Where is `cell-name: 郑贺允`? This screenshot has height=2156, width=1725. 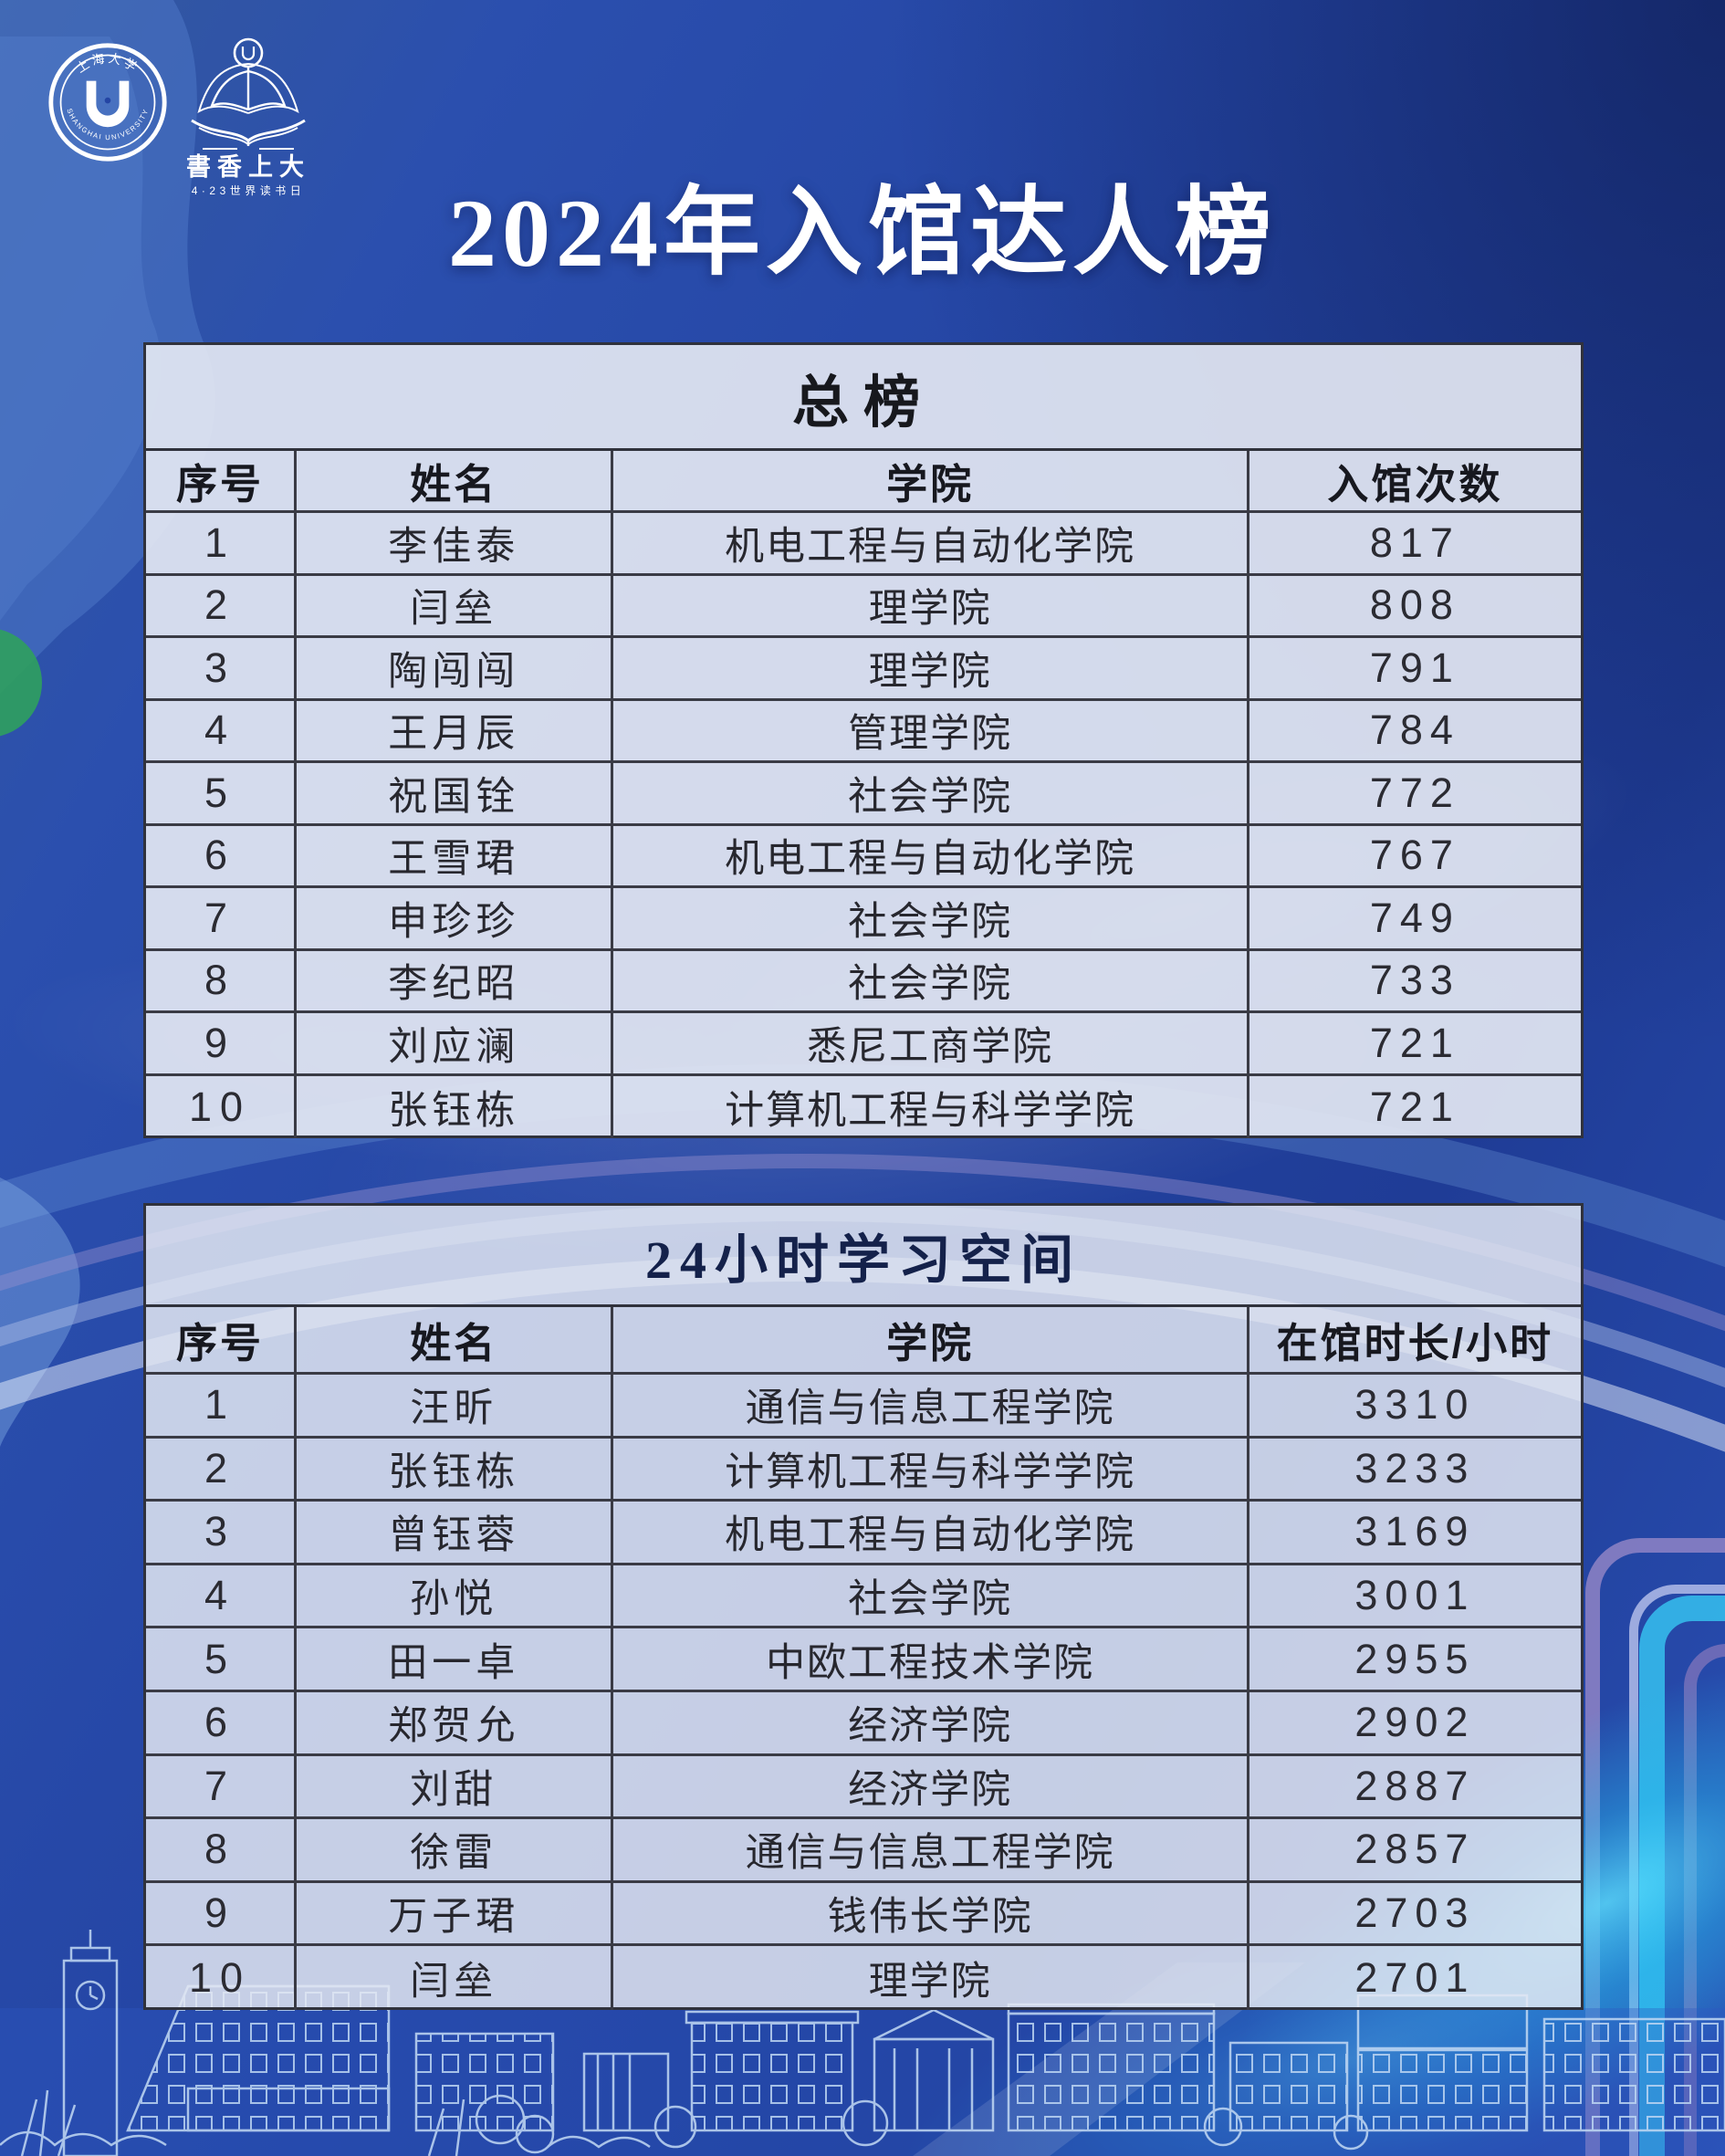 cell-name: 郑贺允 is located at coordinates (455, 1723).